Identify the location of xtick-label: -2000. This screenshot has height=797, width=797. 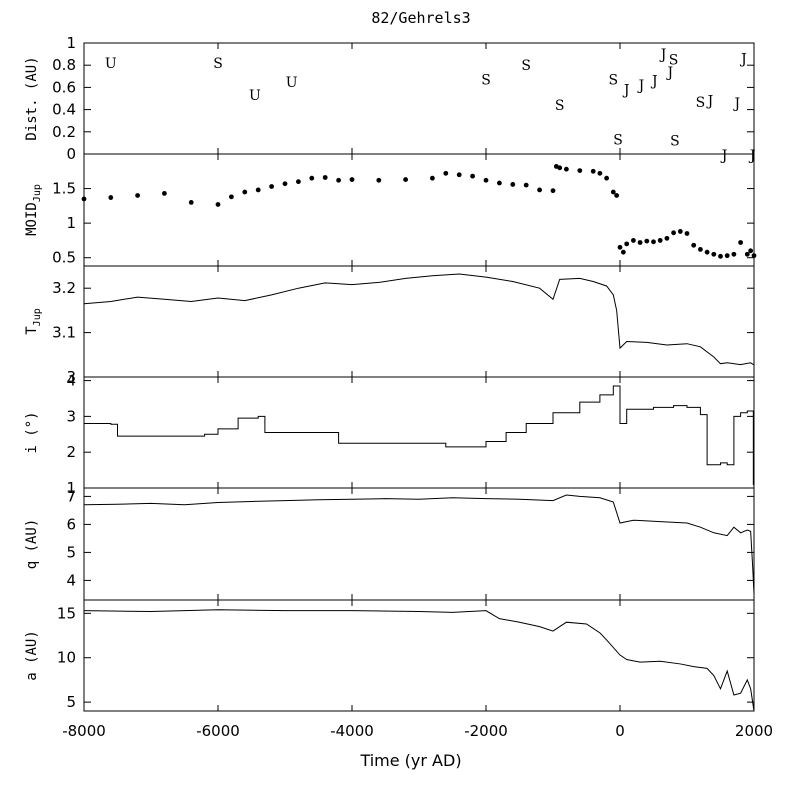
(486, 731).